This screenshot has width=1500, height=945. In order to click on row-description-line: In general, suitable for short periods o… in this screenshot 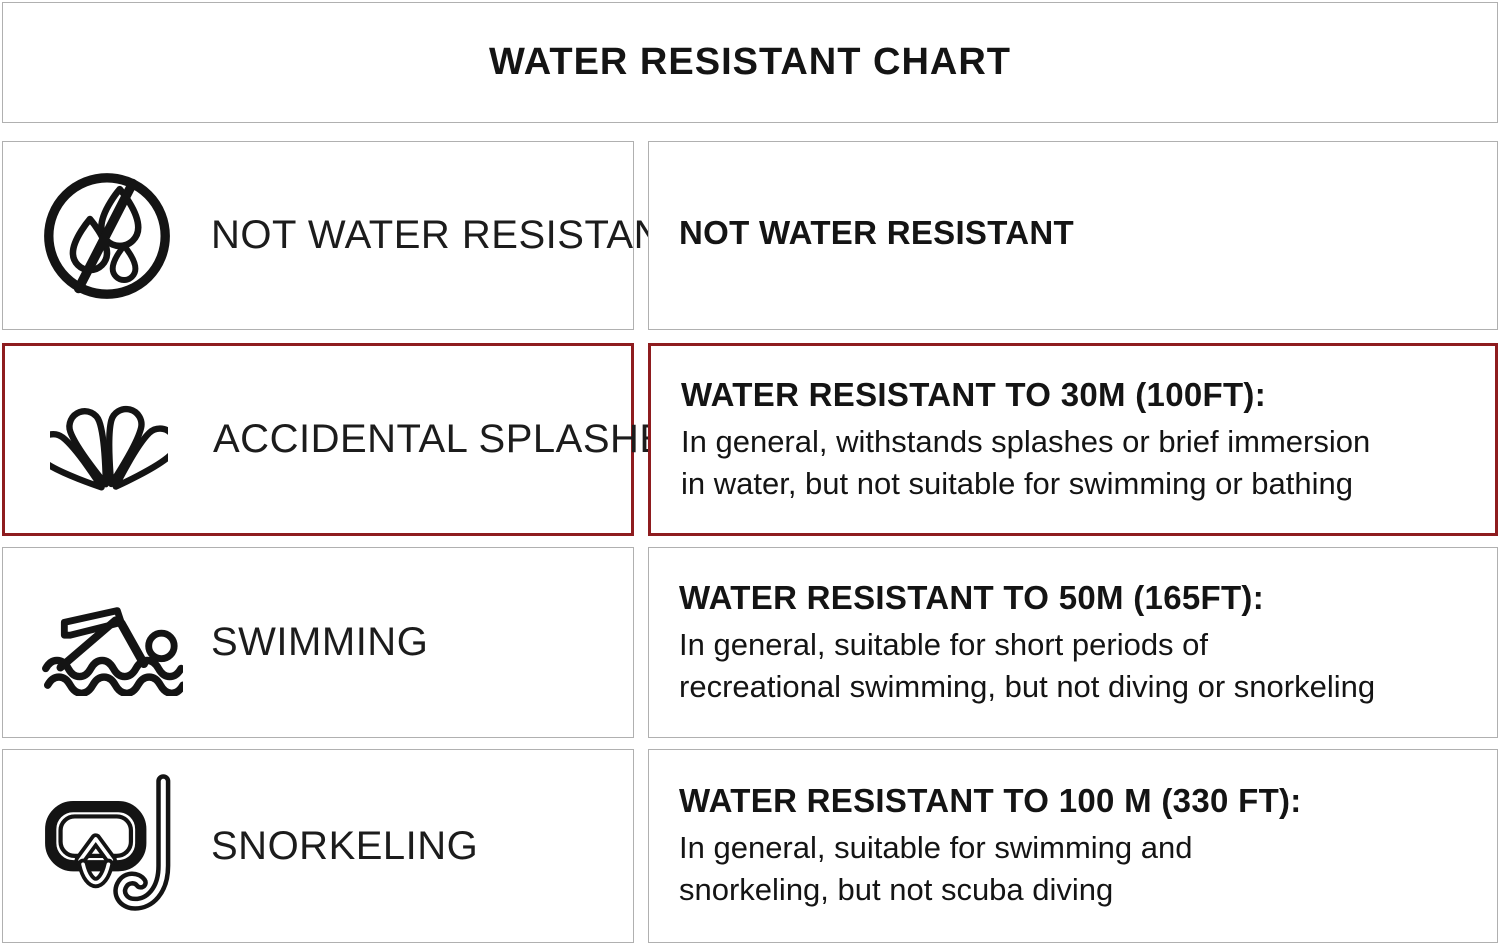, I will do `click(944, 644)`.